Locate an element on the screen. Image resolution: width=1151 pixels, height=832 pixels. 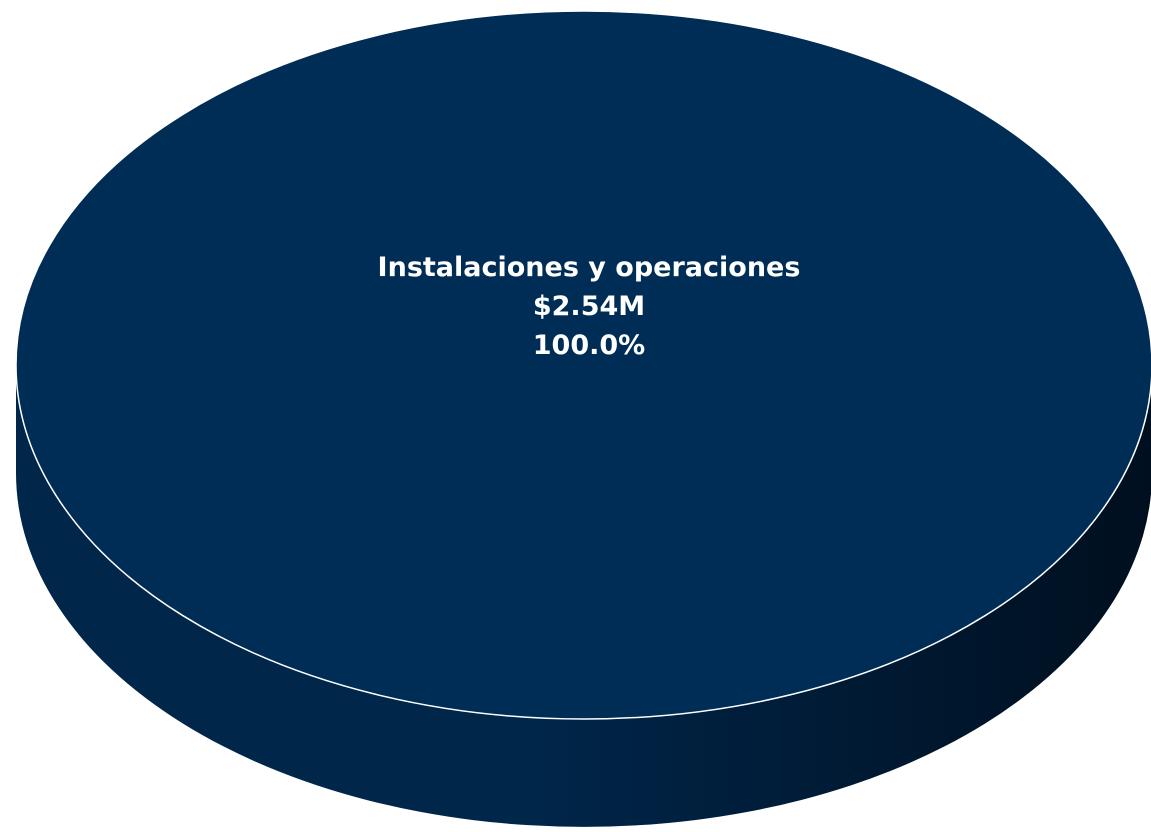
slice-label-category: Instalaciones y operaciones is located at coordinates (589, 267).